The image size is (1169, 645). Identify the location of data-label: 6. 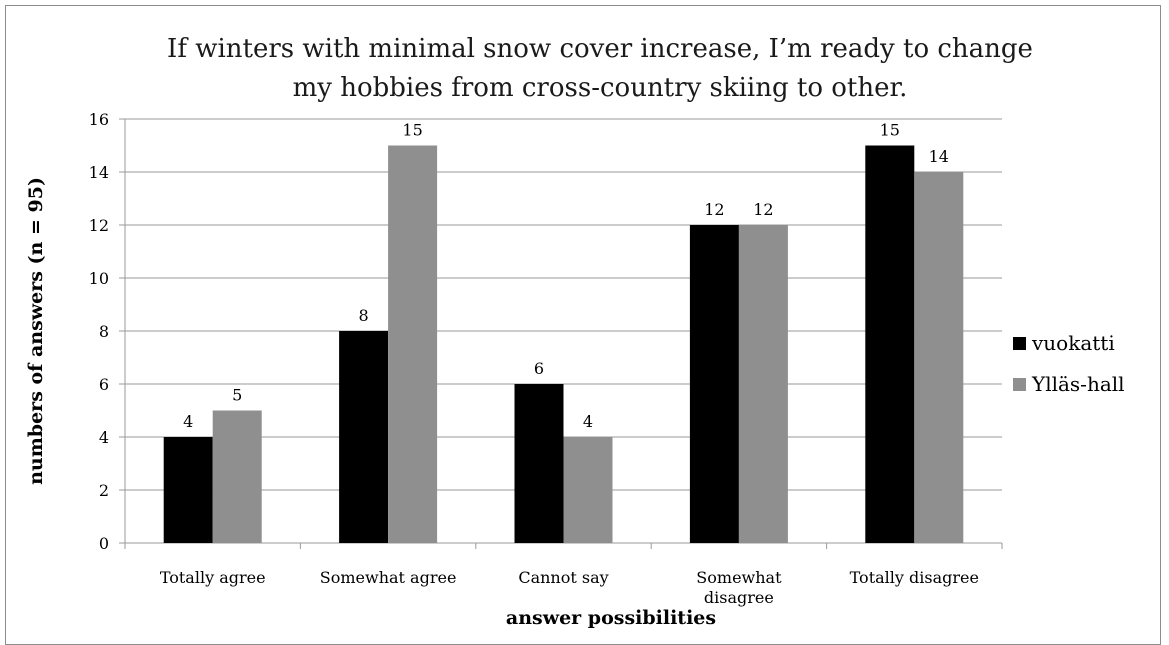
(539, 368).